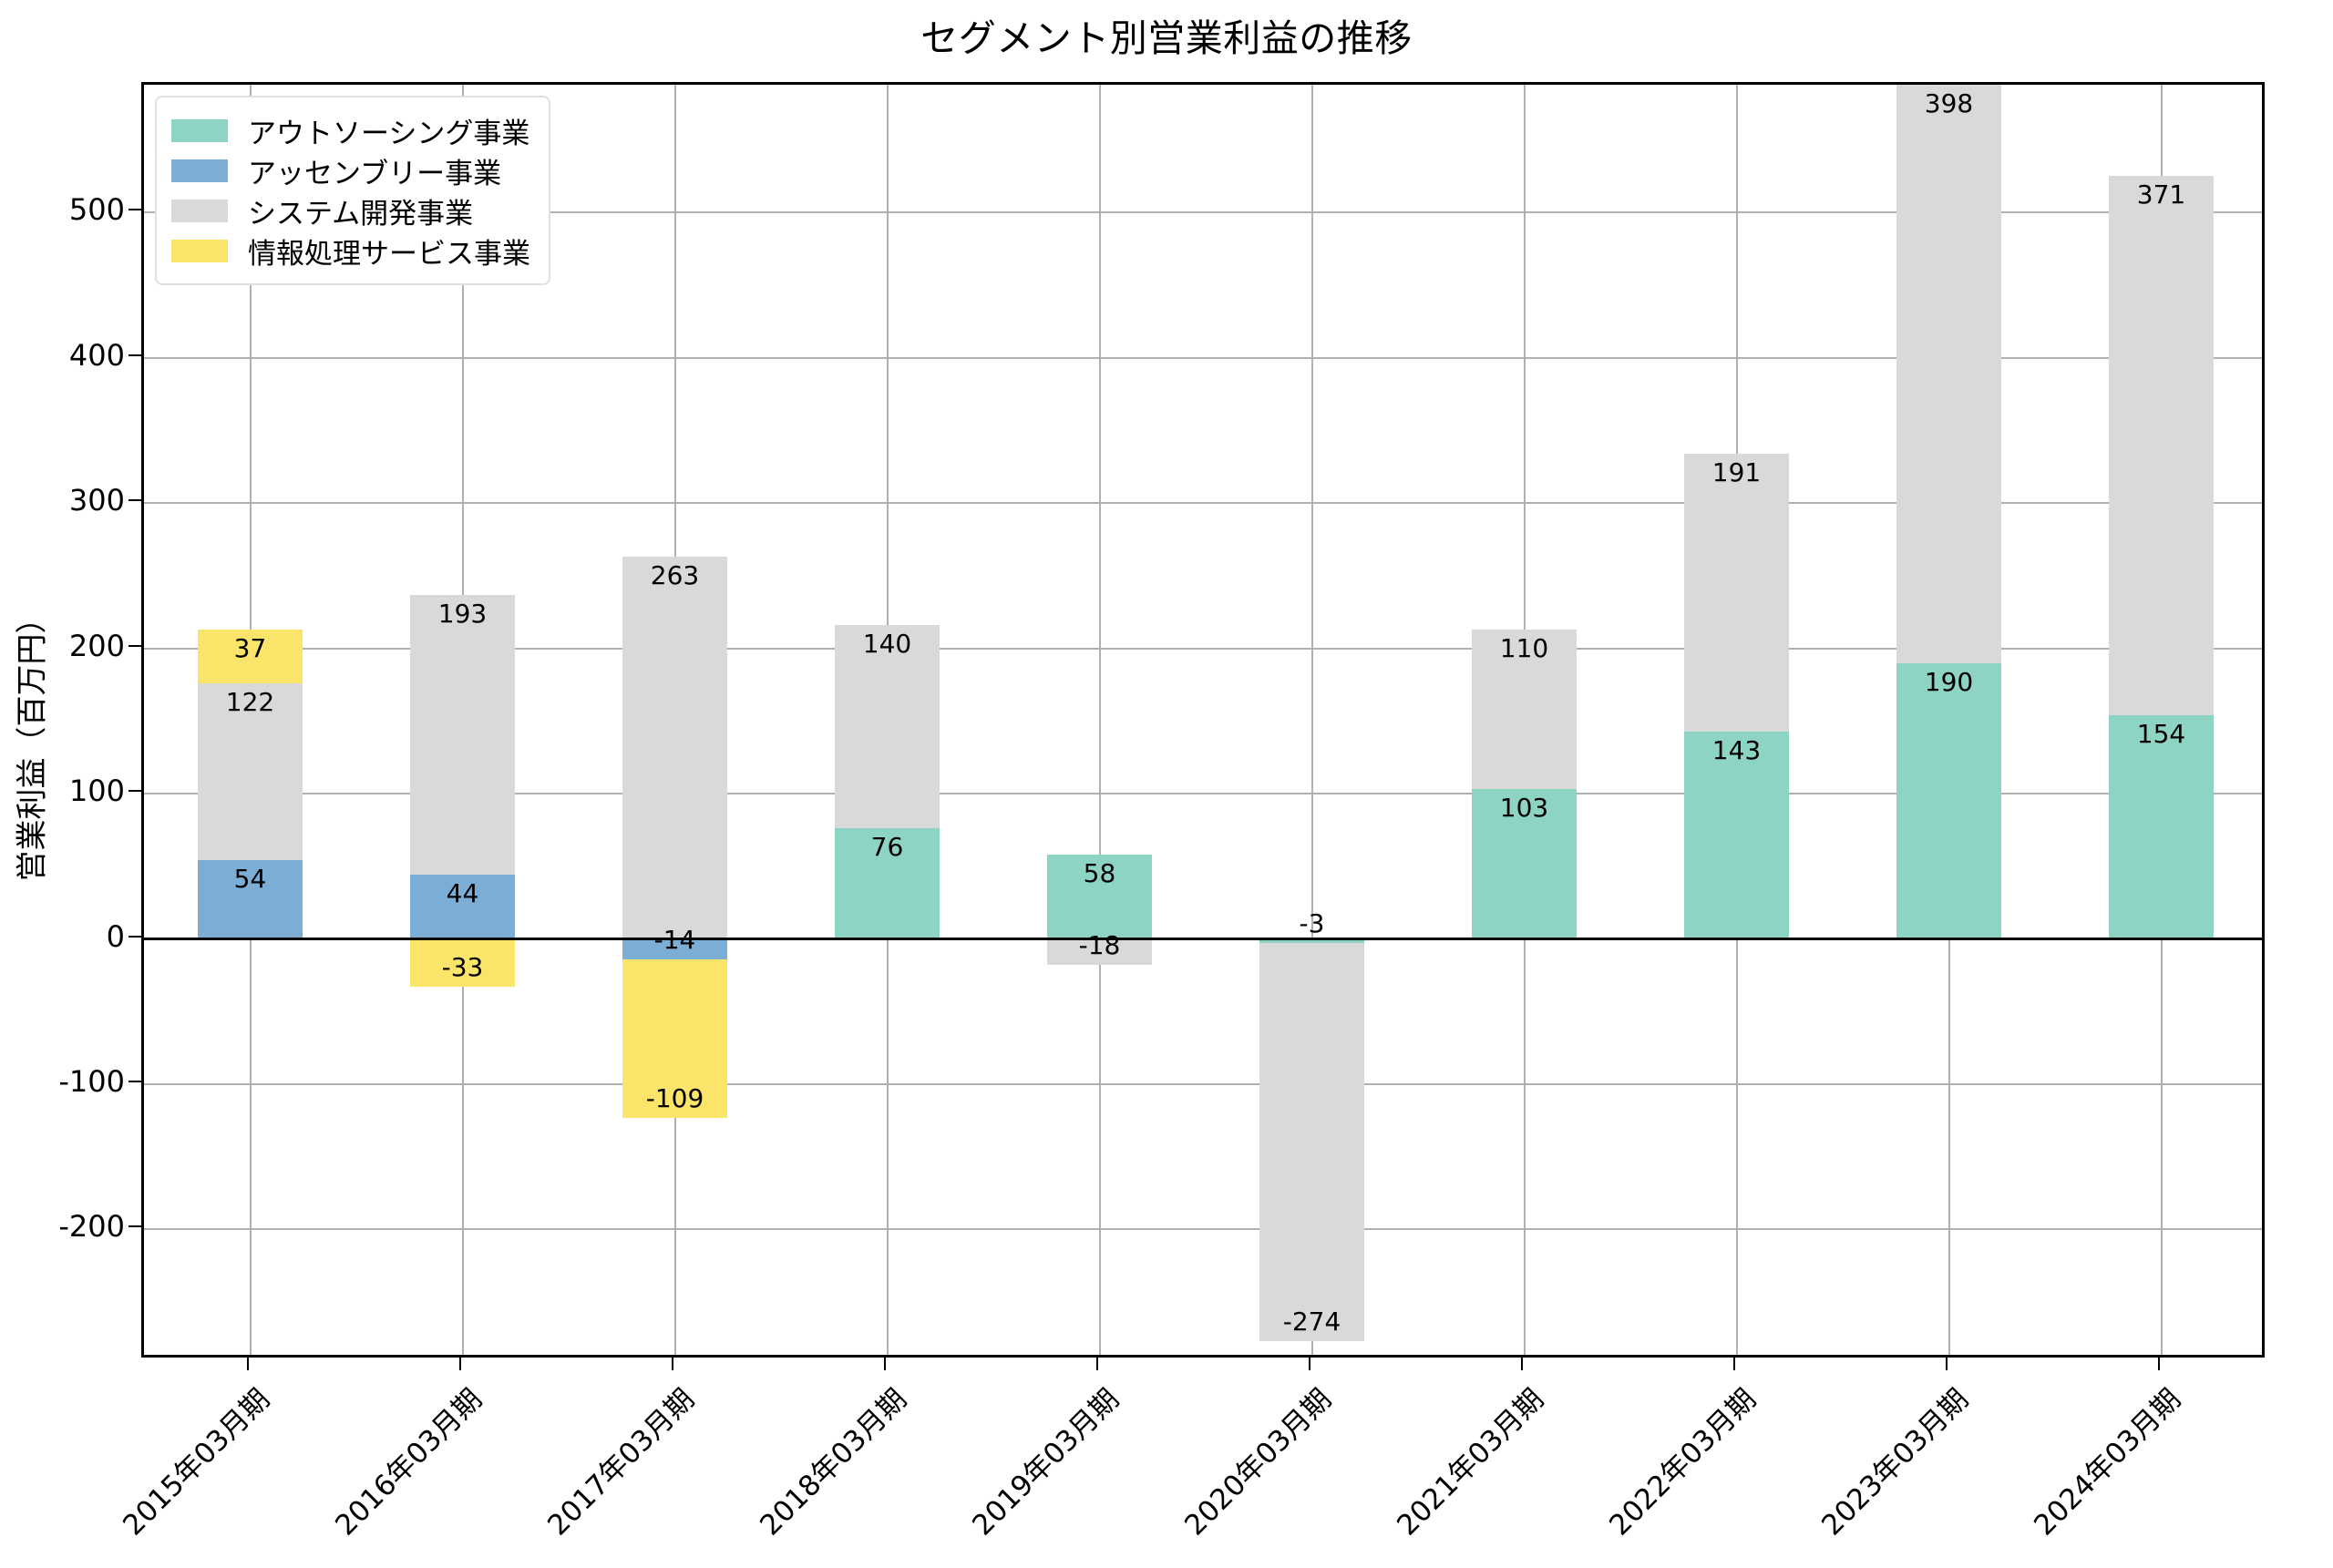 Image resolution: width=2333 pixels, height=1568 pixels. I want to click on bar-value-label: 263, so click(675, 575).